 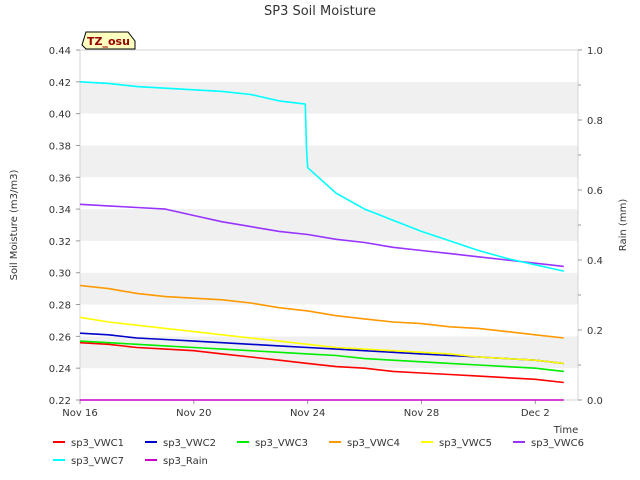 I want to click on y-tick-label: 0.42, so click(x=60, y=83).